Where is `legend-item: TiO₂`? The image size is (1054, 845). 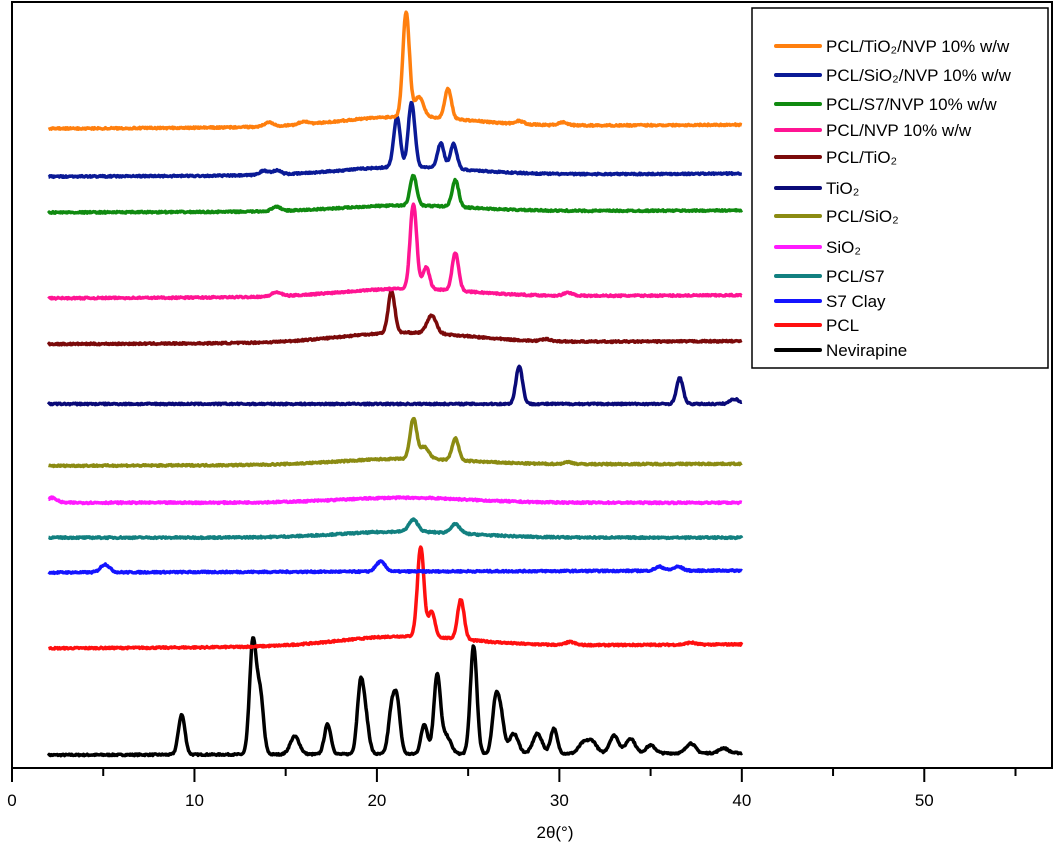 legend-item: TiO₂ is located at coordinates (816, 188).